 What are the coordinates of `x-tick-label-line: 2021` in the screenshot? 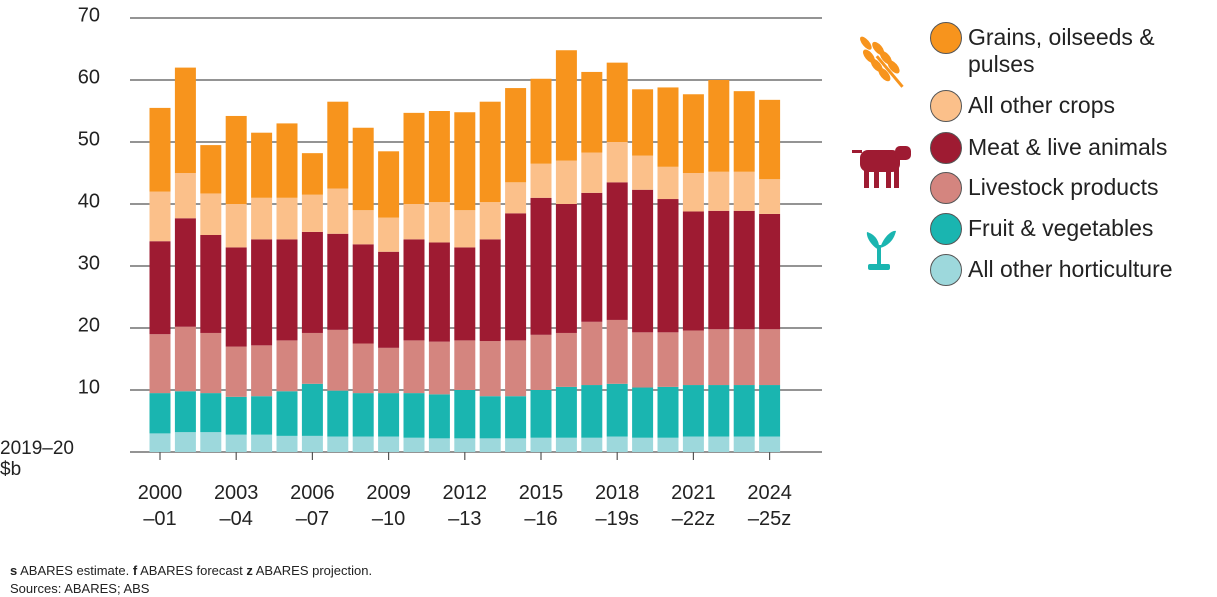 It's located at (693, 493).